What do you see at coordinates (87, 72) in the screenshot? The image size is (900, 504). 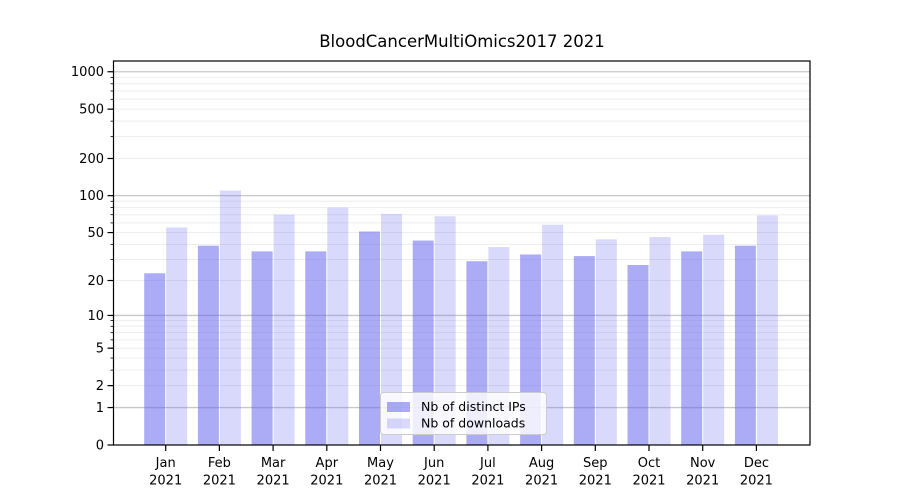 I see `y-tick-label: 1000` at bounding box center [87, 72].